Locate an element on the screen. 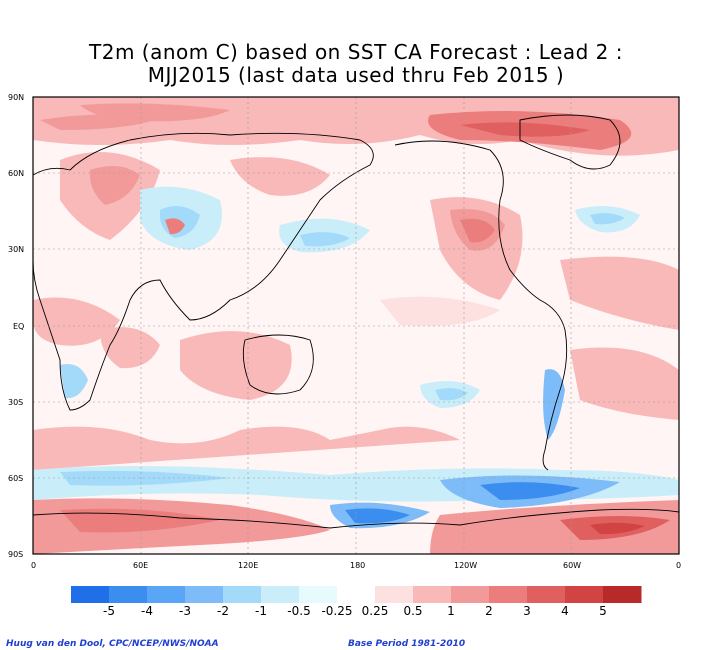  longitude-axis: 0 60E 120E 180 120W 60W 0 is located at coordinates (356, 565).